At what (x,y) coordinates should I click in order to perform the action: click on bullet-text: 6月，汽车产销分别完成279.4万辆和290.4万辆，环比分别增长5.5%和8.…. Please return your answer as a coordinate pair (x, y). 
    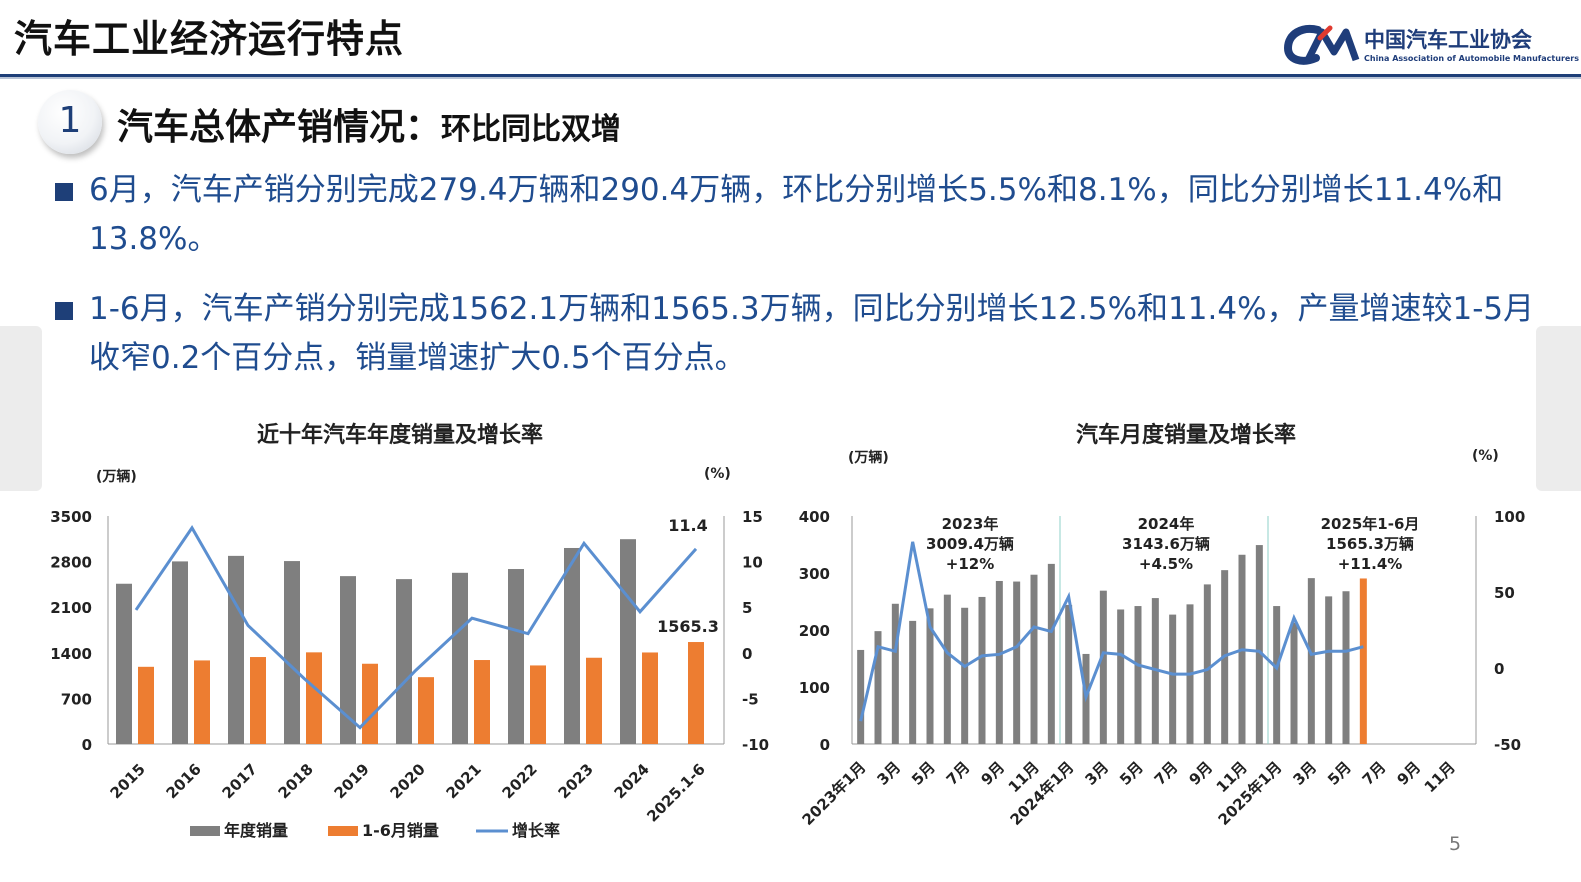
    Looking at the image, I should click on (796, 214).